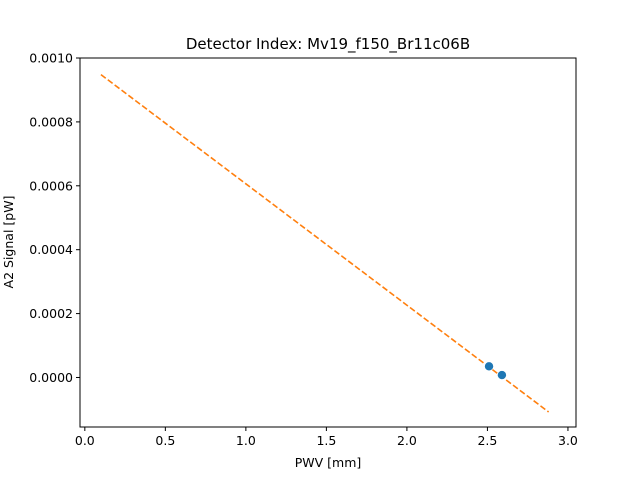  Describe the element at coordinates (165, 440) in the screenshot. I see `x-tick-label: 0.5` at that location.